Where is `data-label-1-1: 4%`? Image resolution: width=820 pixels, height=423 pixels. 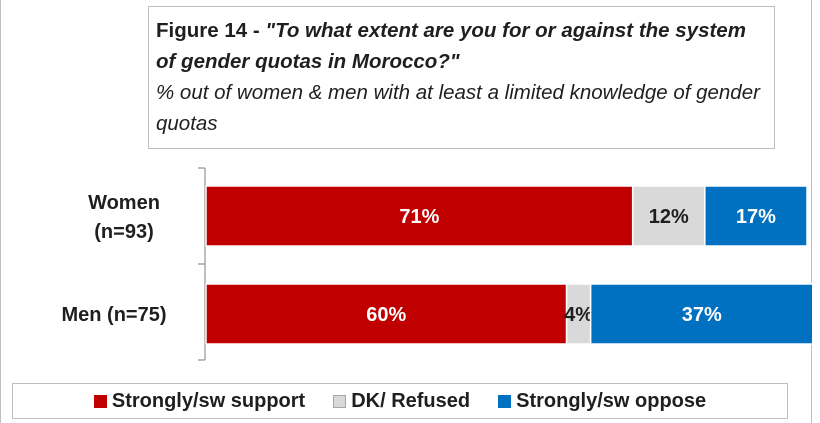
data-label-1-1: 4% is located at coordinates (578, 315).